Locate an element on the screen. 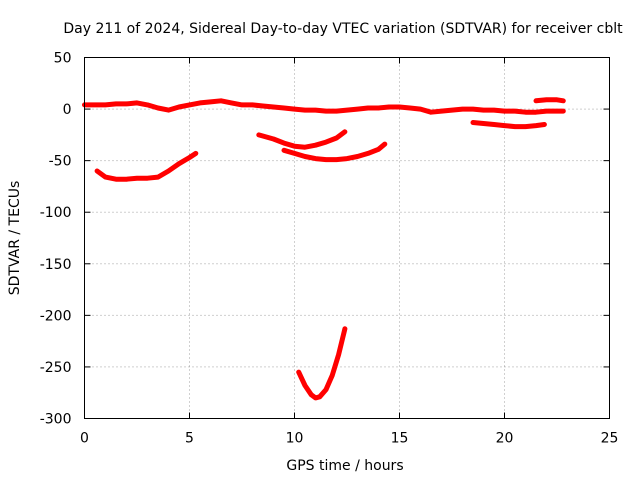  x-axis-label: GPS time / hours is located at coordinates (344, 466).